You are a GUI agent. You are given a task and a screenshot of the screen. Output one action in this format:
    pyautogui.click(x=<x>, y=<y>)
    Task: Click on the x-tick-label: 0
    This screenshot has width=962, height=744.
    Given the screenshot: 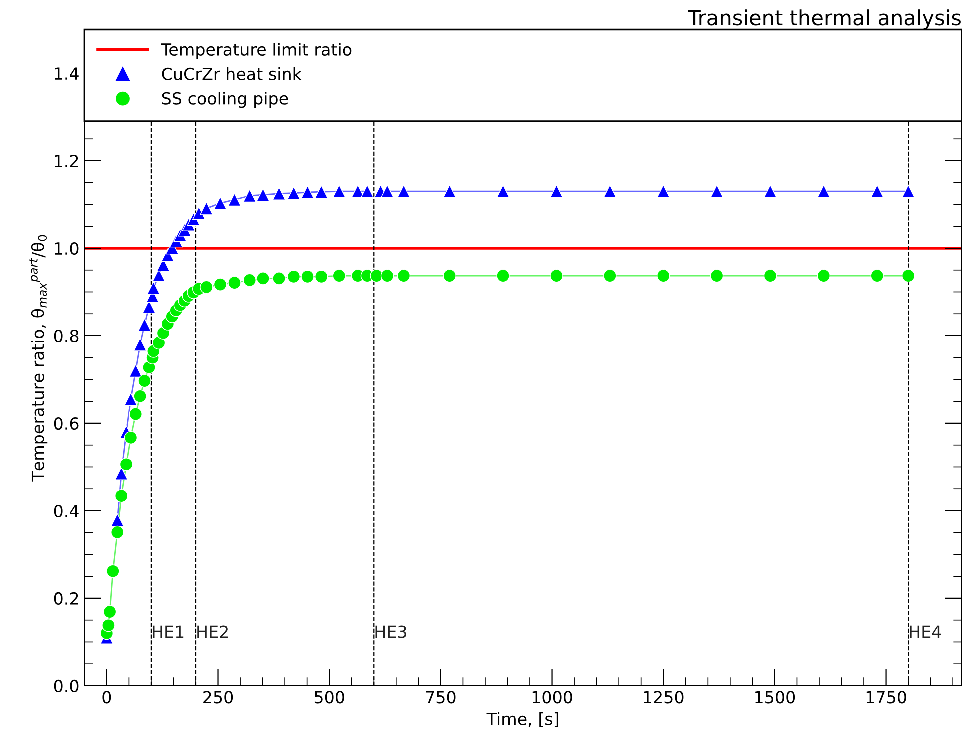 What is the action you would take?
    pyautogui.click(x=107, y=697)
    